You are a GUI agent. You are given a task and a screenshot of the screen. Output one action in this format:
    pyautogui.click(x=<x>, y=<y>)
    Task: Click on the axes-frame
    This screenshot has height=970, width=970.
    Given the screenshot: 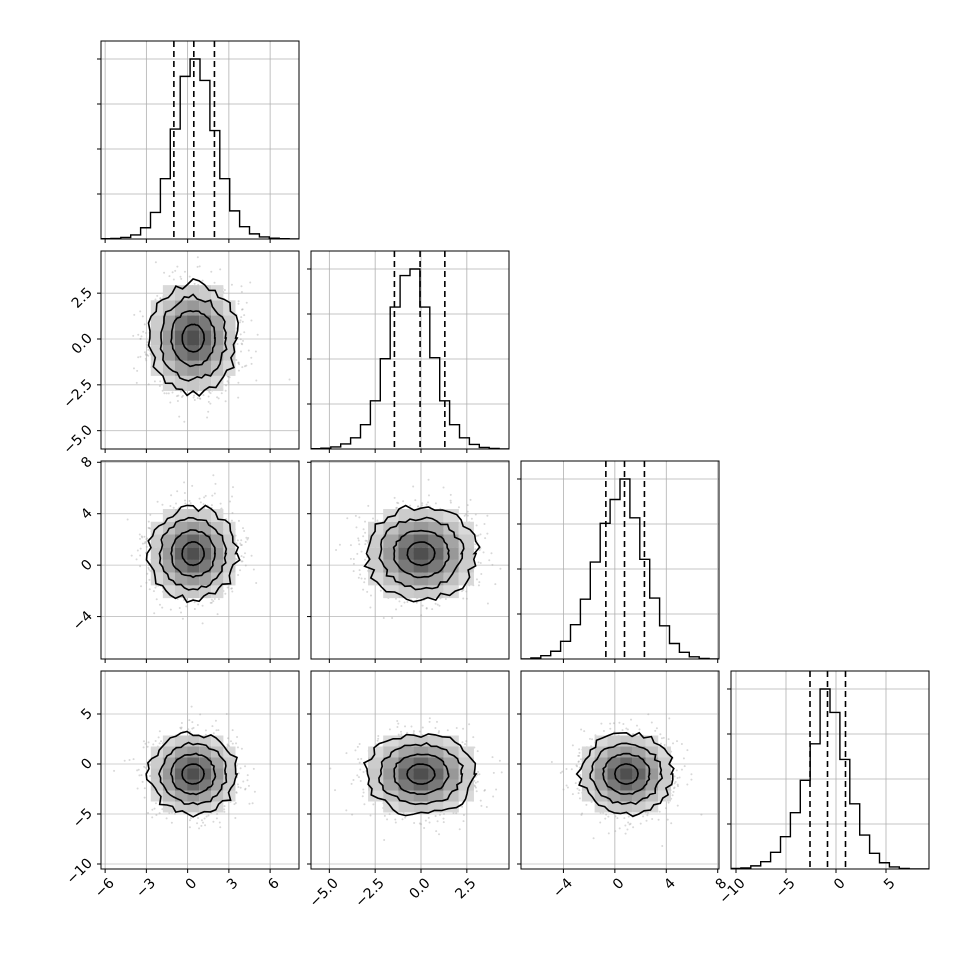 What is the action you would take?
    pyautogui.click(x=410, y=350)
    